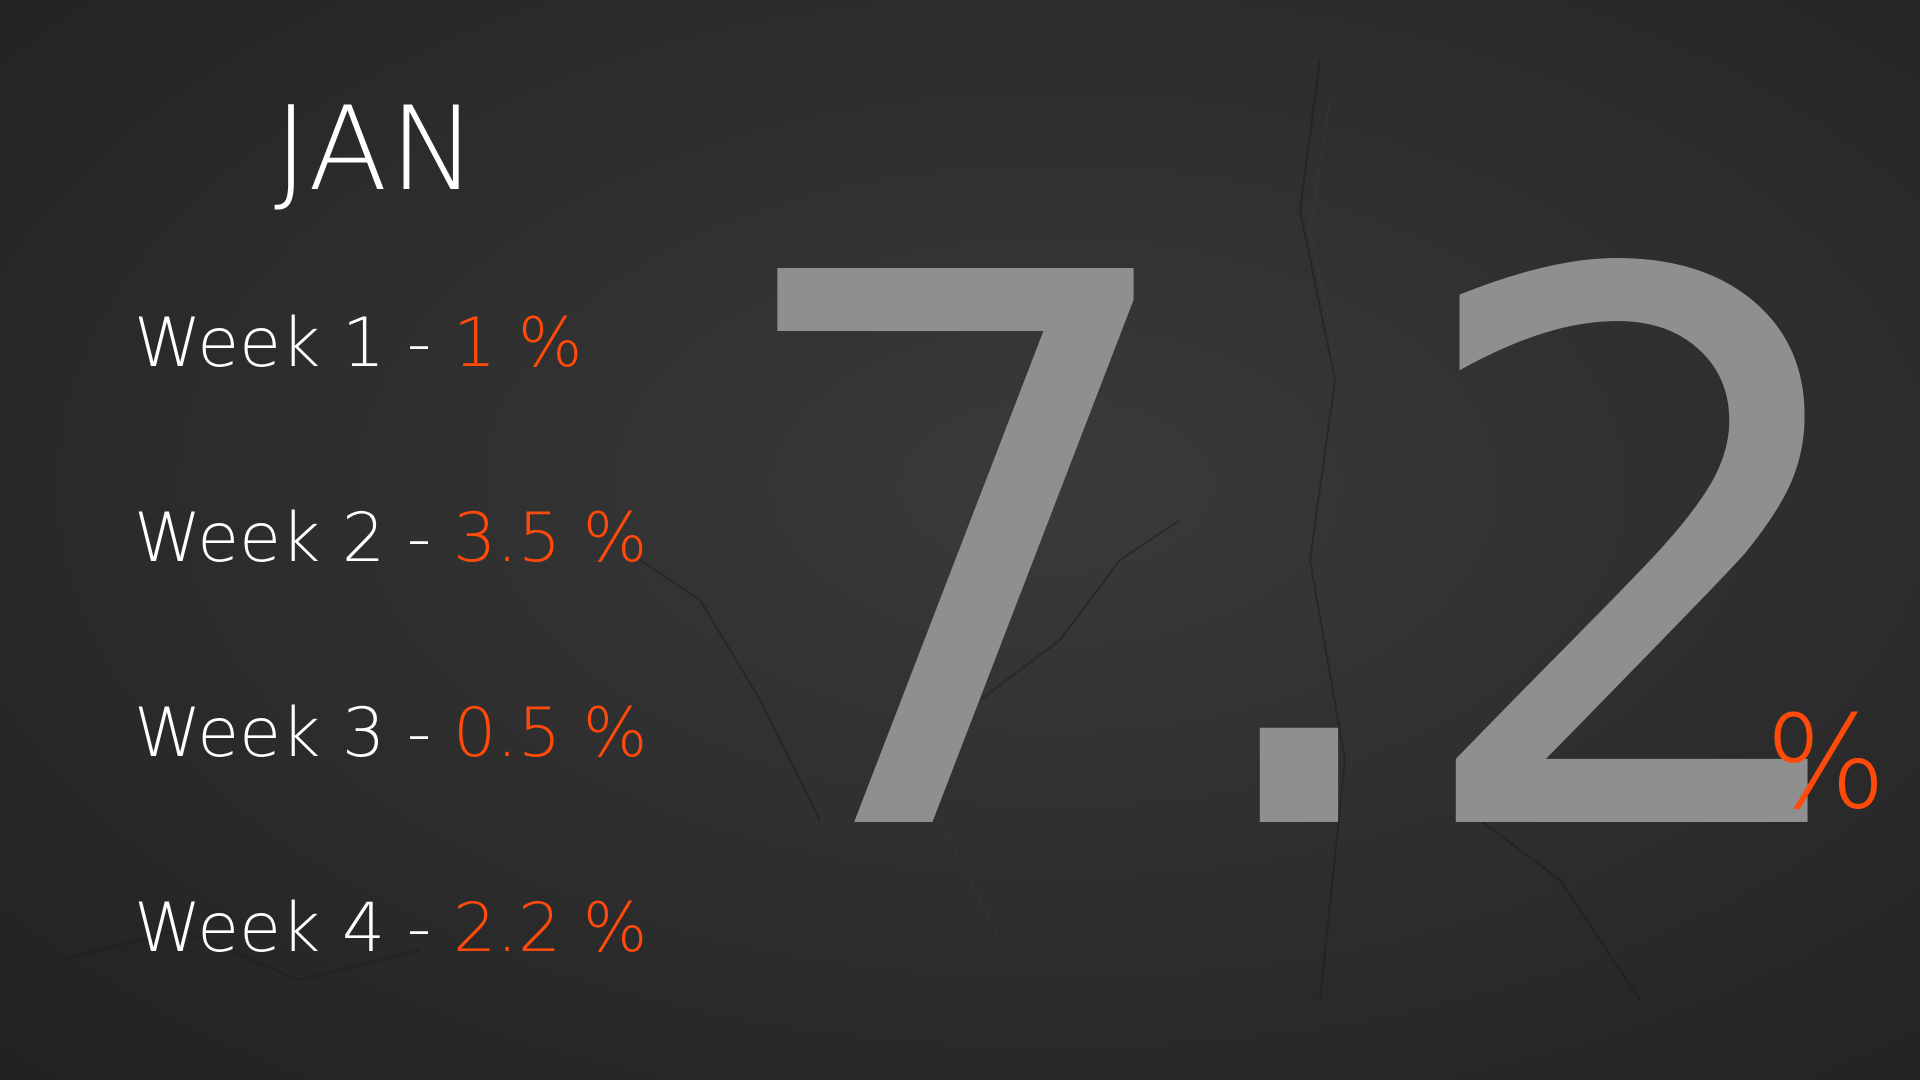  What do you see at coordinates (293, 538) in the screenshot?
I see `week-label: Week 2 -` at bounding box center [293, 538].